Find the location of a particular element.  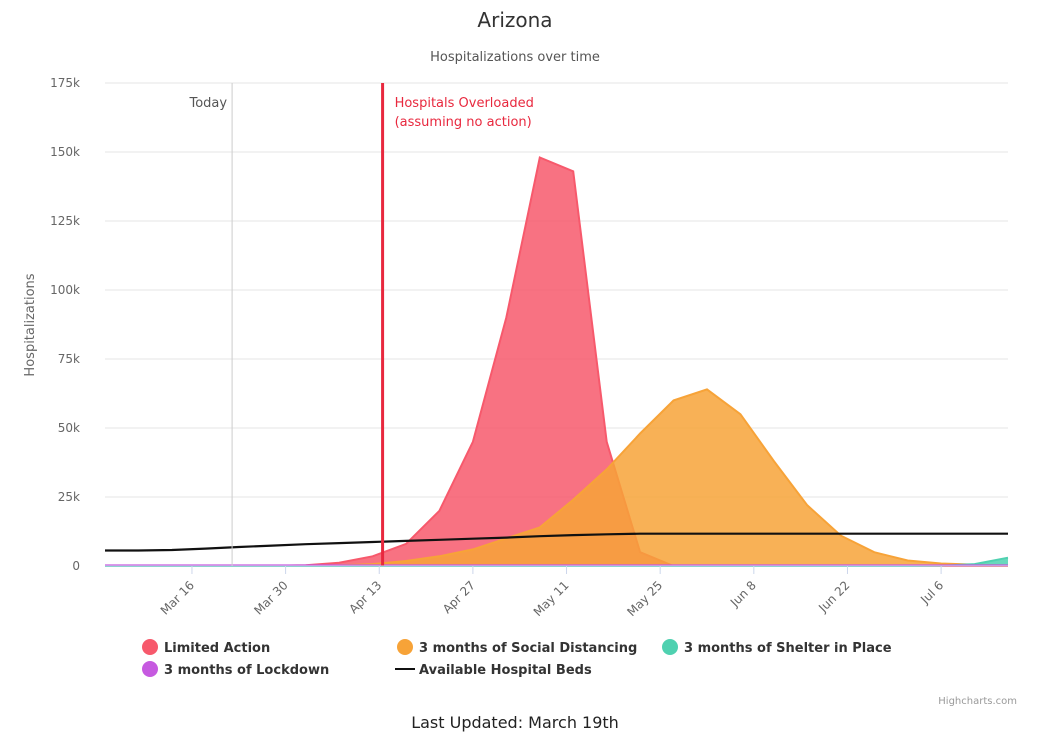

y-tick-label: 175k is located at coordinates (65, 83).